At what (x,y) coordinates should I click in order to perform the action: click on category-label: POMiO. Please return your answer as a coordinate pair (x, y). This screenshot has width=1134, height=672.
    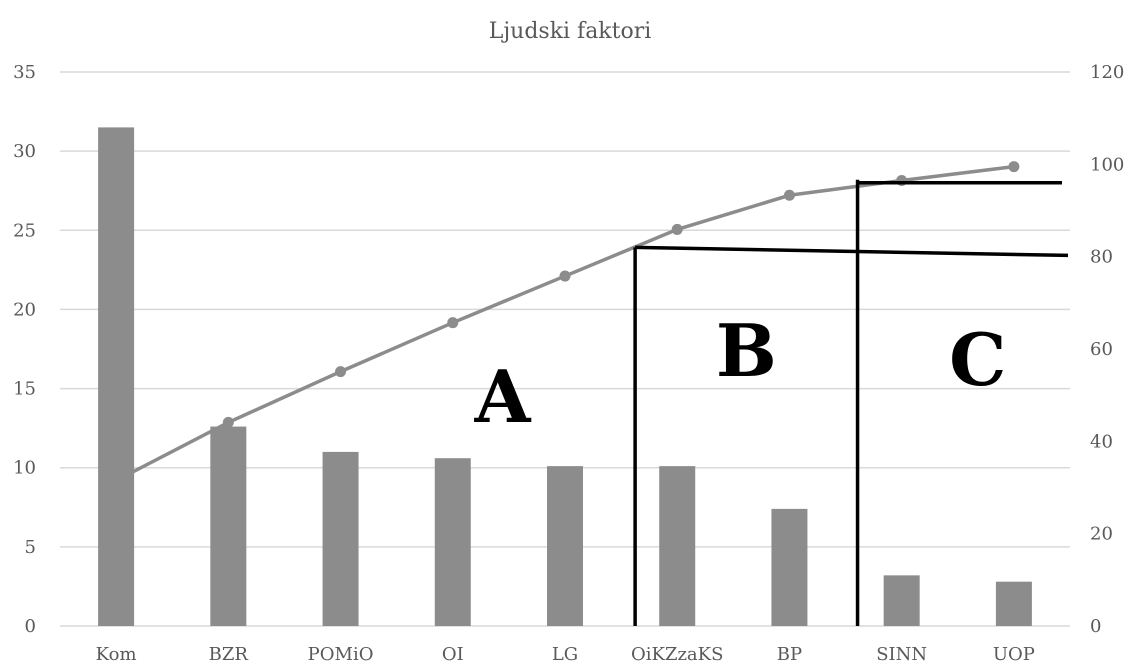
    Looking at the image, I should click on (341, 654).